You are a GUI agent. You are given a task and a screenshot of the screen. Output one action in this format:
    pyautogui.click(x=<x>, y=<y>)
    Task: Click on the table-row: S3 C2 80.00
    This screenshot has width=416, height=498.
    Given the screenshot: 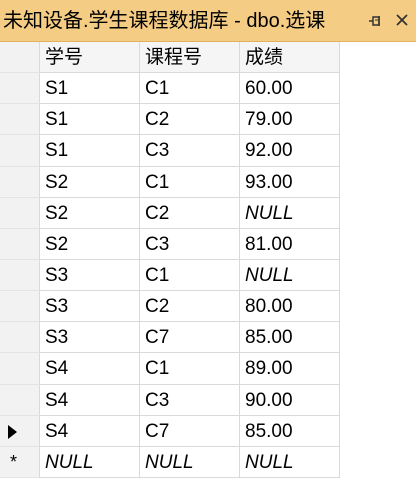 What is the action you would take?
    pyautogui.click(x=208, y=307)
    